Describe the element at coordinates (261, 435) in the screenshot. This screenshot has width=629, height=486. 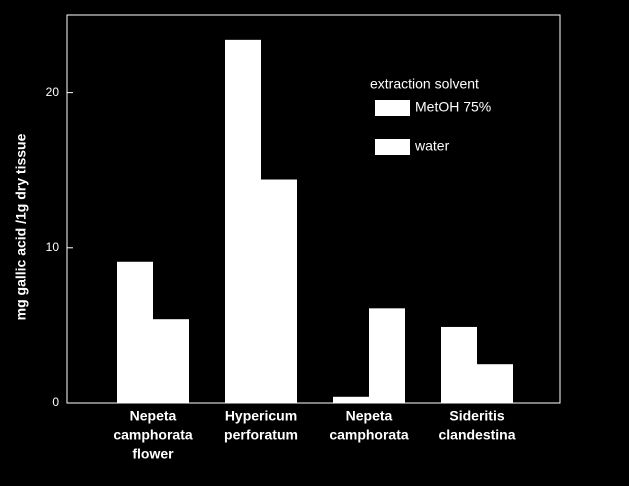
I see `x-tick-label: perforatum` at that location.